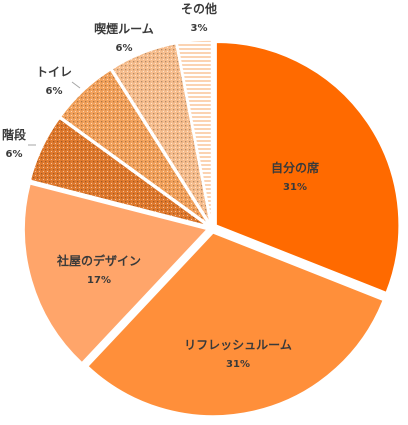 The image size is (408, 425). What do you see at coordinates (238, 345) in the screenshot?
I see `slice-label-refresh: リフレッシュルーム` at bounding box center [238, 345].